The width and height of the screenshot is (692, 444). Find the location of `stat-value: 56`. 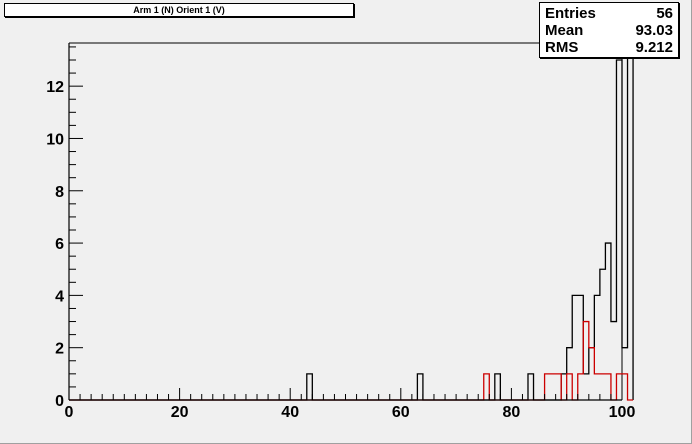

stat-value: 56 is located at coordinates (664, 13).